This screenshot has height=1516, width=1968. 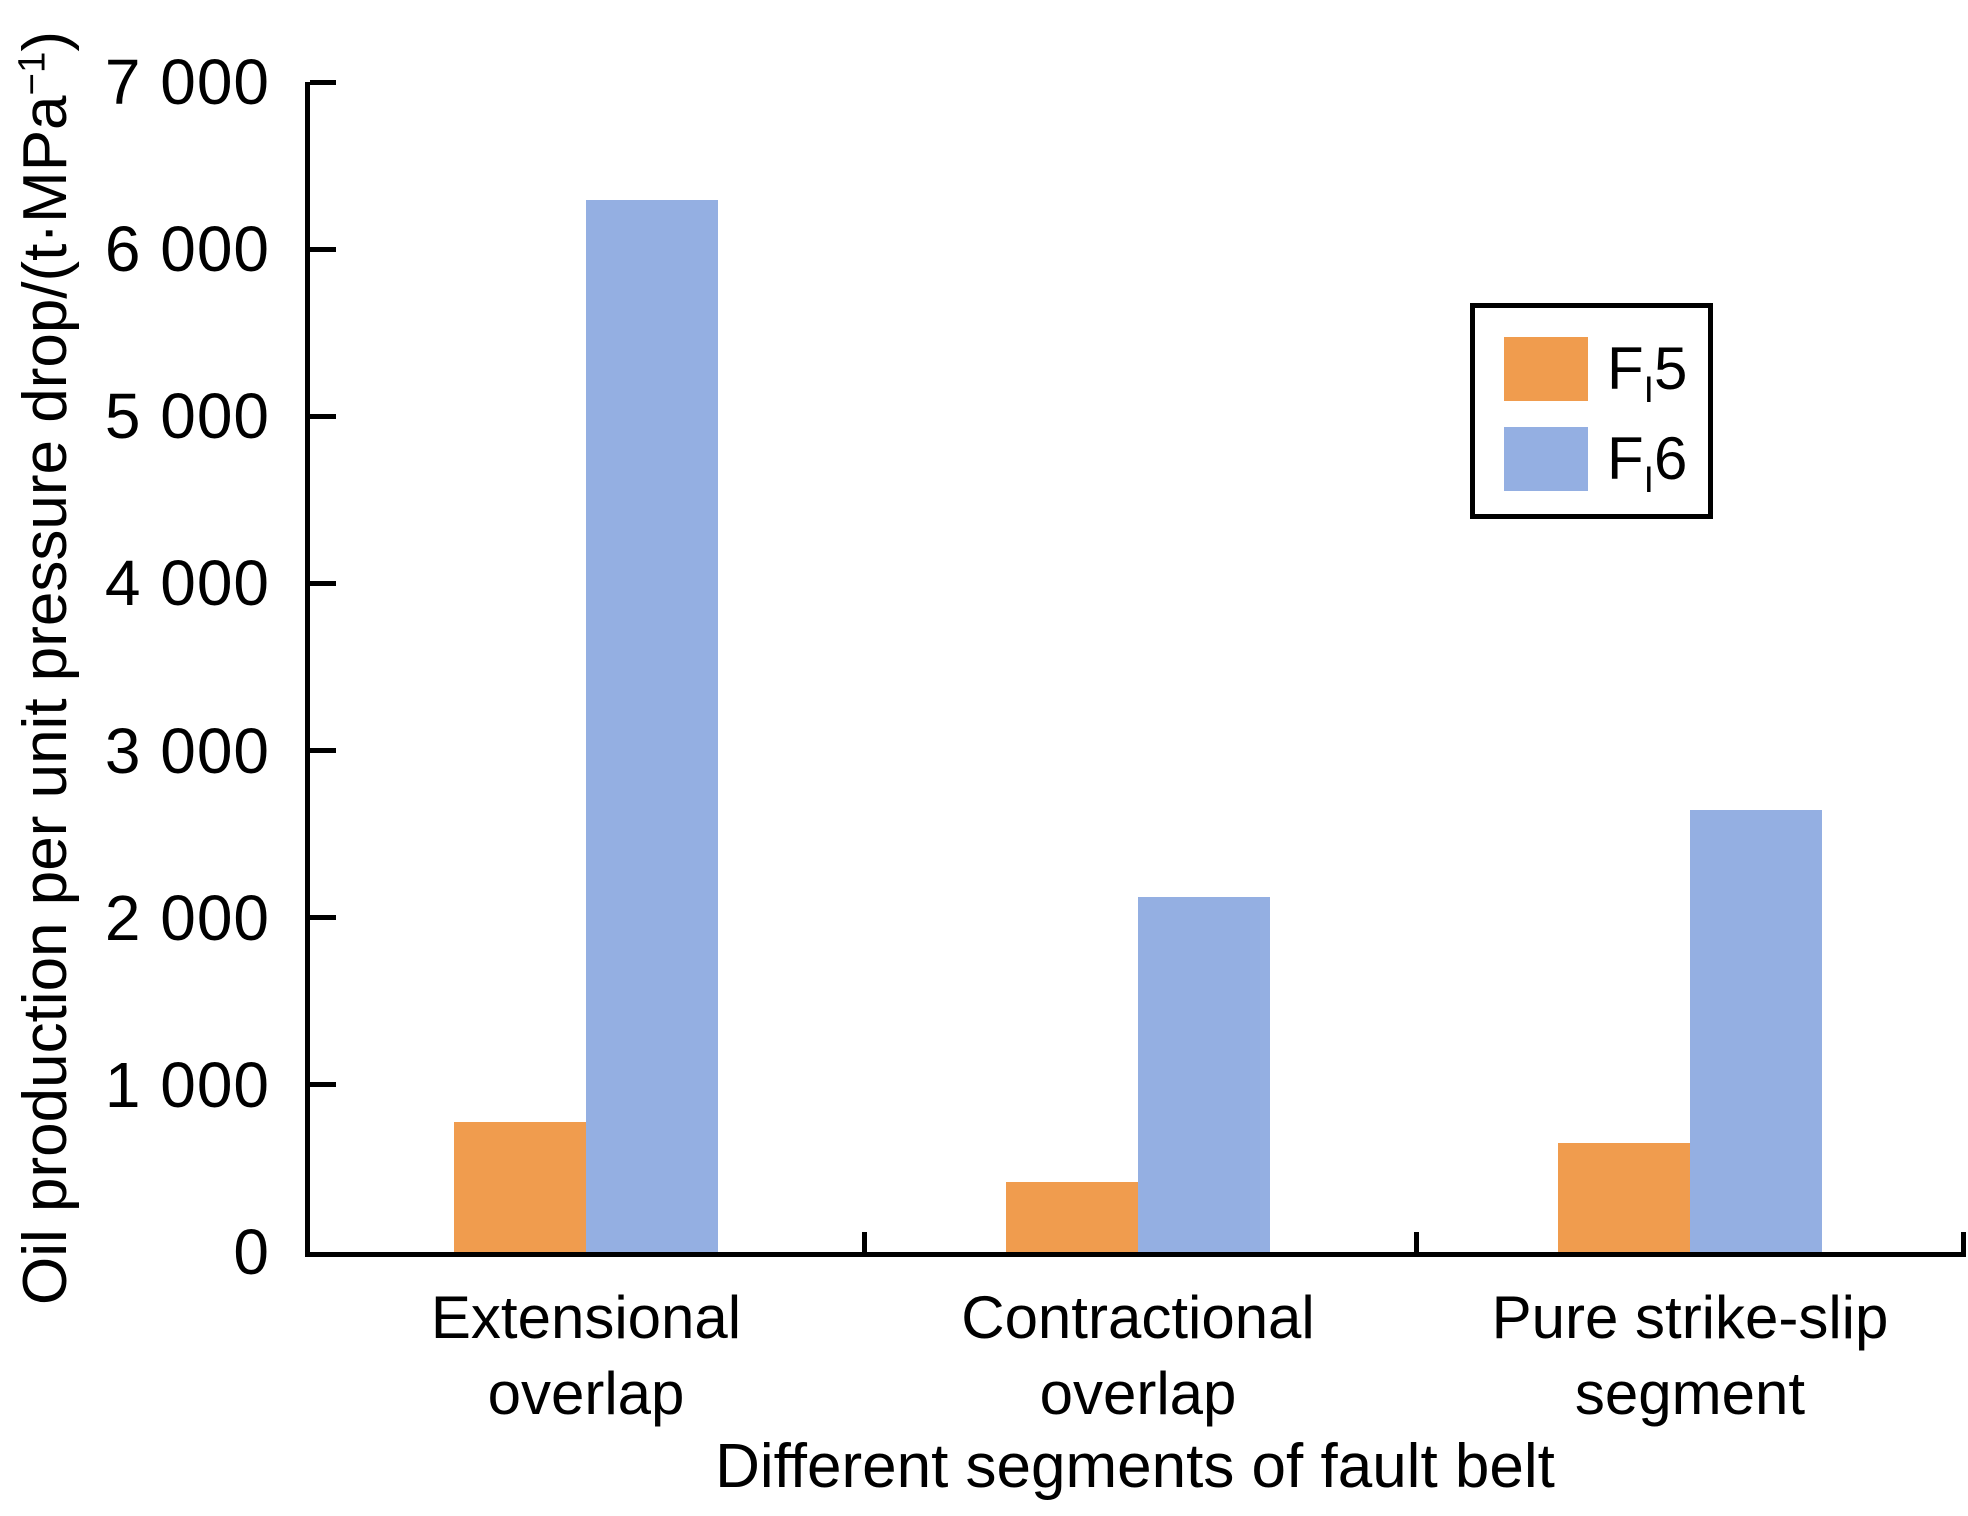 What do you see at coordinates (187, 82) in the screenshot?
I see `y-axis-tick-label: 7 000` at bounding box center [187, 82].